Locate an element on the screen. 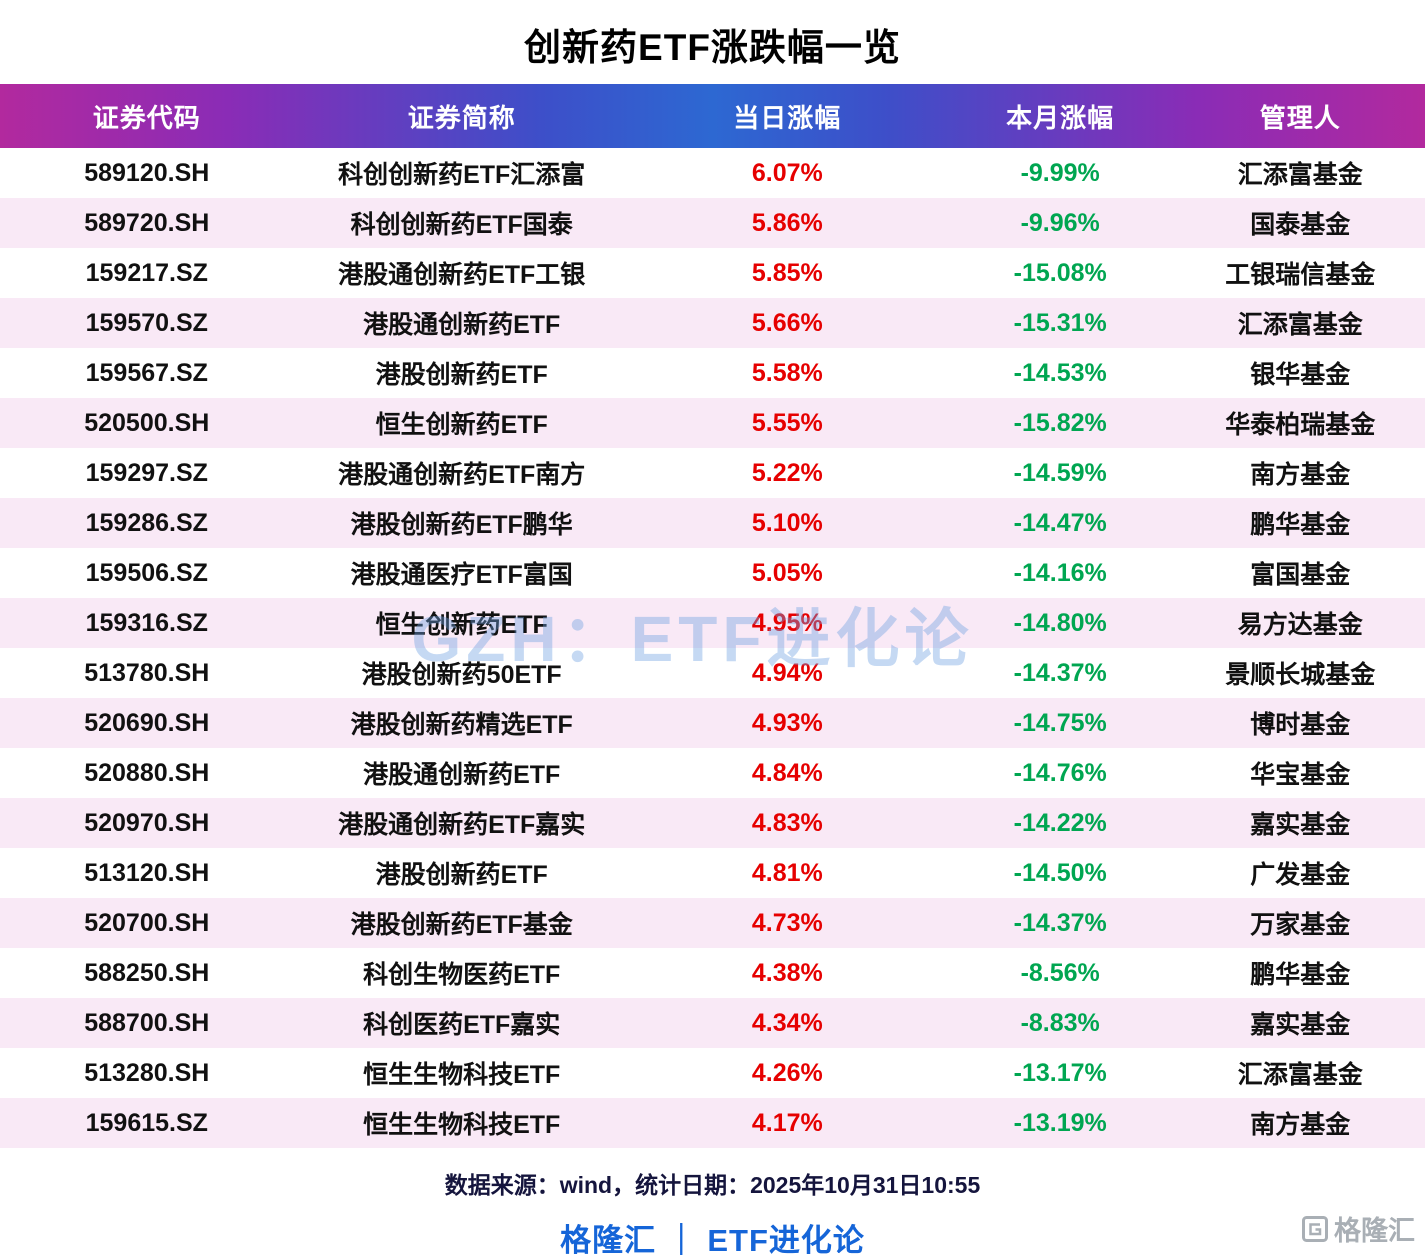 The width and height of the screenshot is (1425, 1260). cell-manager: 广发基金 is located at coordinates (1300, 875).